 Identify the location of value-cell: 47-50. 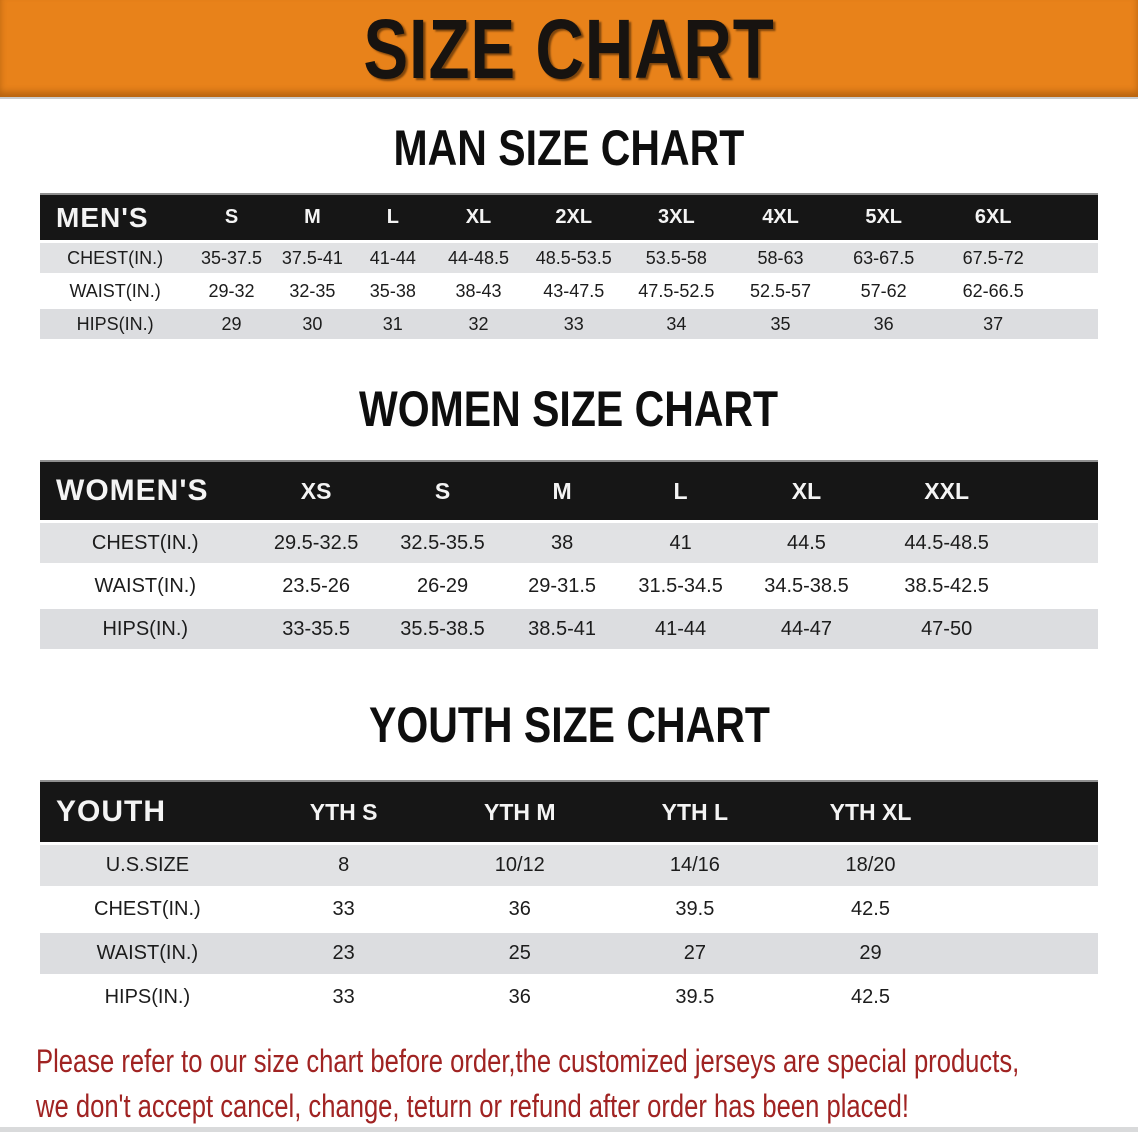
(946, 630).